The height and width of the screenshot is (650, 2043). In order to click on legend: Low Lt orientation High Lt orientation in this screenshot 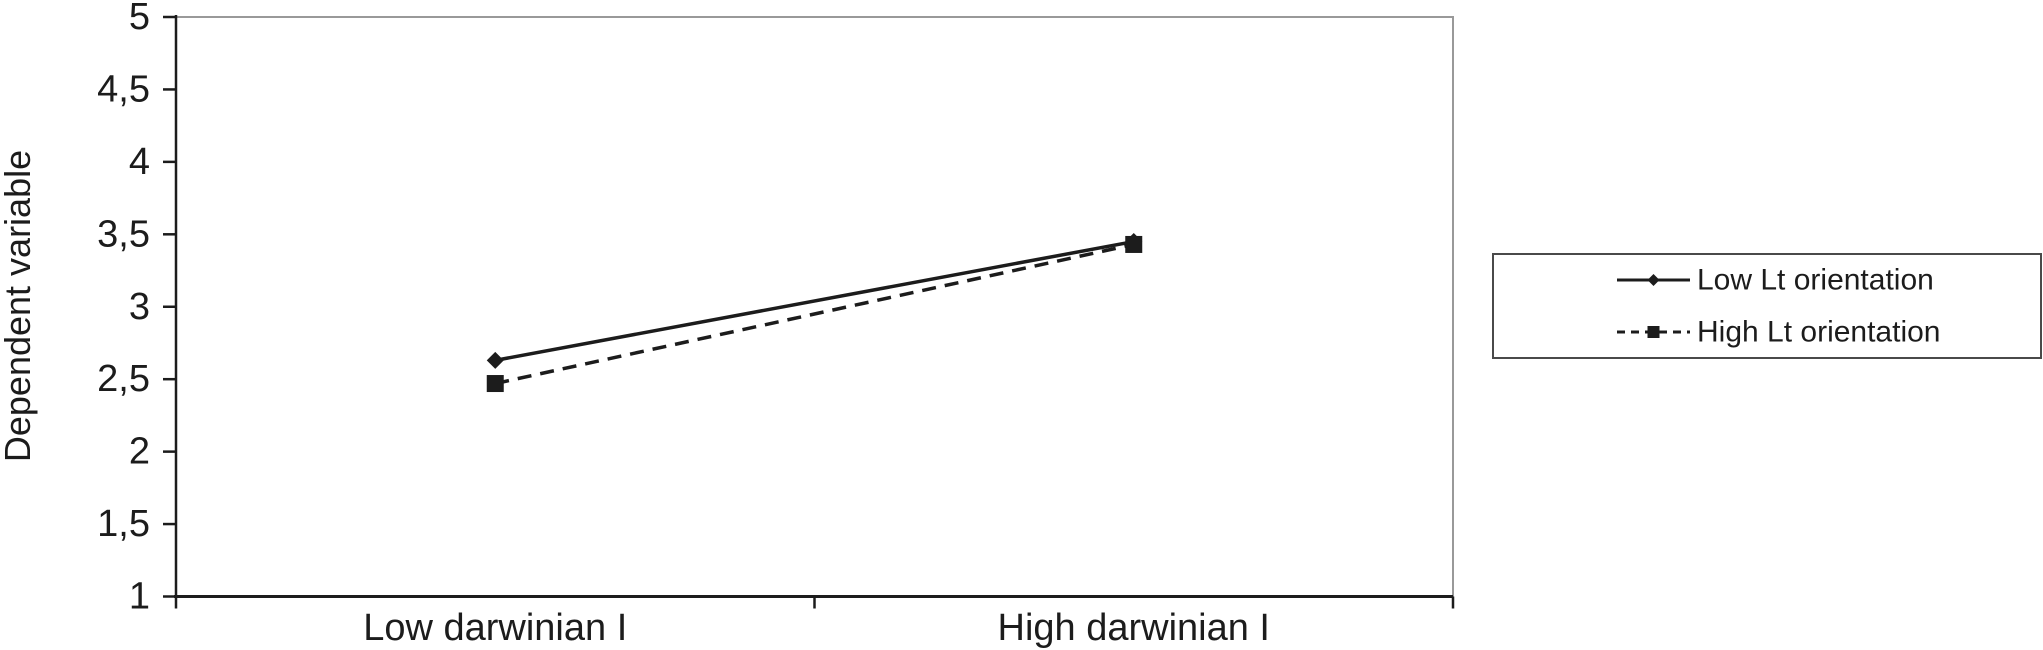, I will do `click(1767, 306)`.